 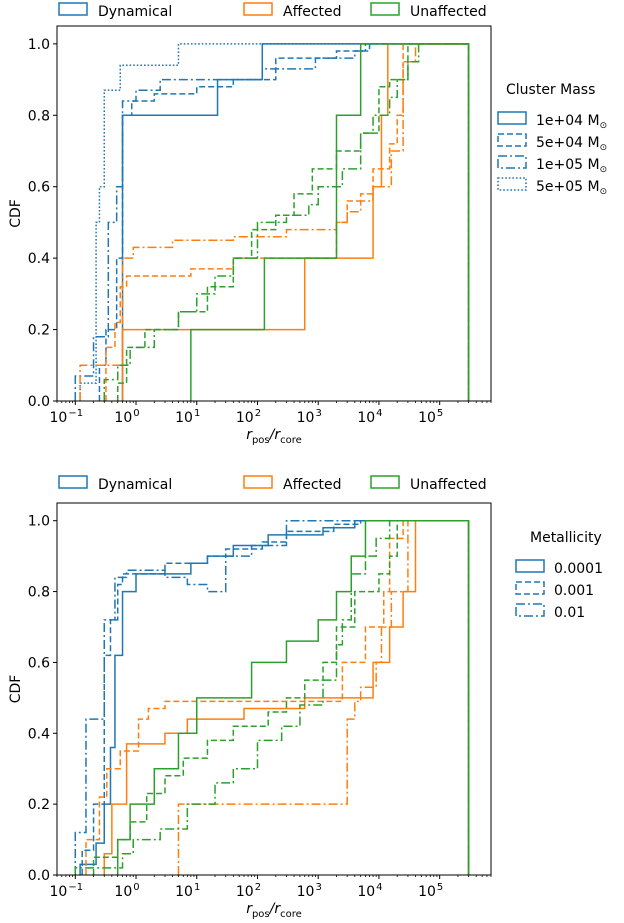 I want to click on style-legend-label: 0.0001, so click(x=578, y=569).